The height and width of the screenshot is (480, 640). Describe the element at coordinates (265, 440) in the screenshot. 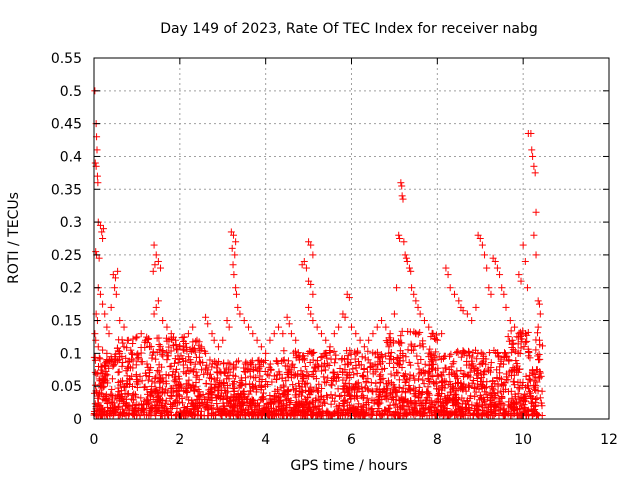

I see `x-tick-label: 4` at that location.